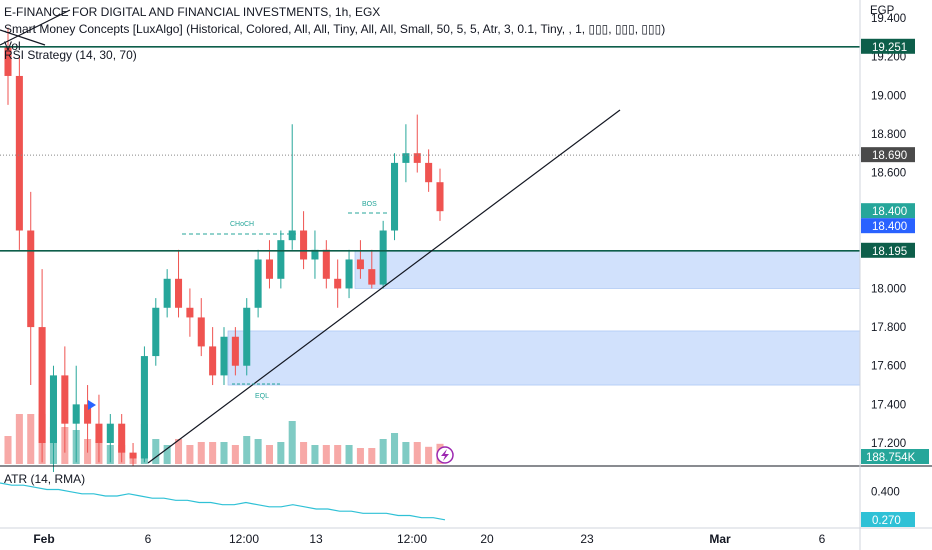 Image resolution: width=932 pixels, height=550 pixels. Describe the element at coordinates (587, 539) in the screenshot. I see `time-tick-label: 23` at that location.